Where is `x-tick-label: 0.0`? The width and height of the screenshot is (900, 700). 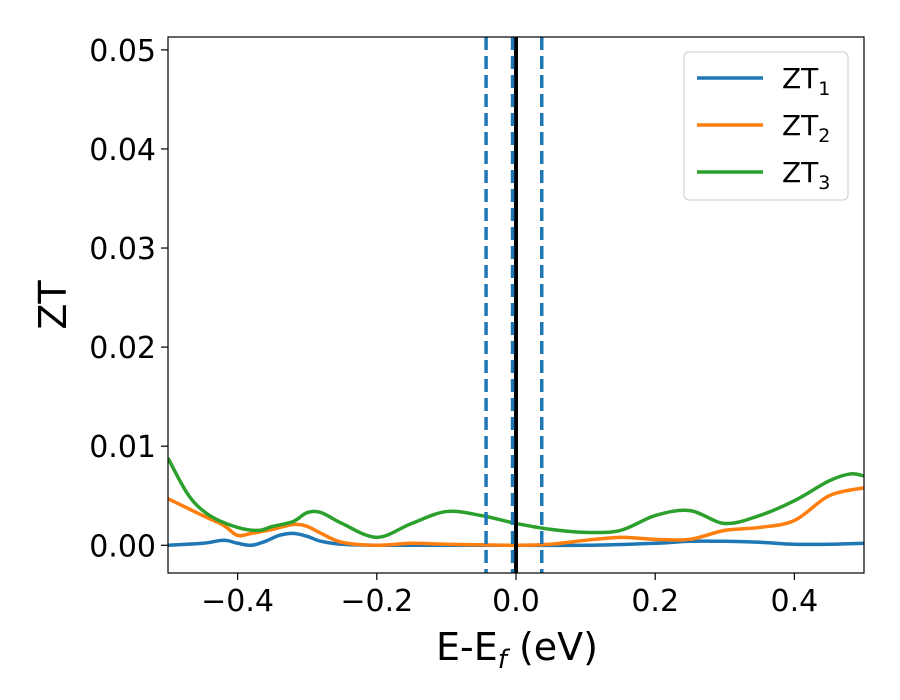 x-tick-label: 0.0 is located at coordinates (516, 601).